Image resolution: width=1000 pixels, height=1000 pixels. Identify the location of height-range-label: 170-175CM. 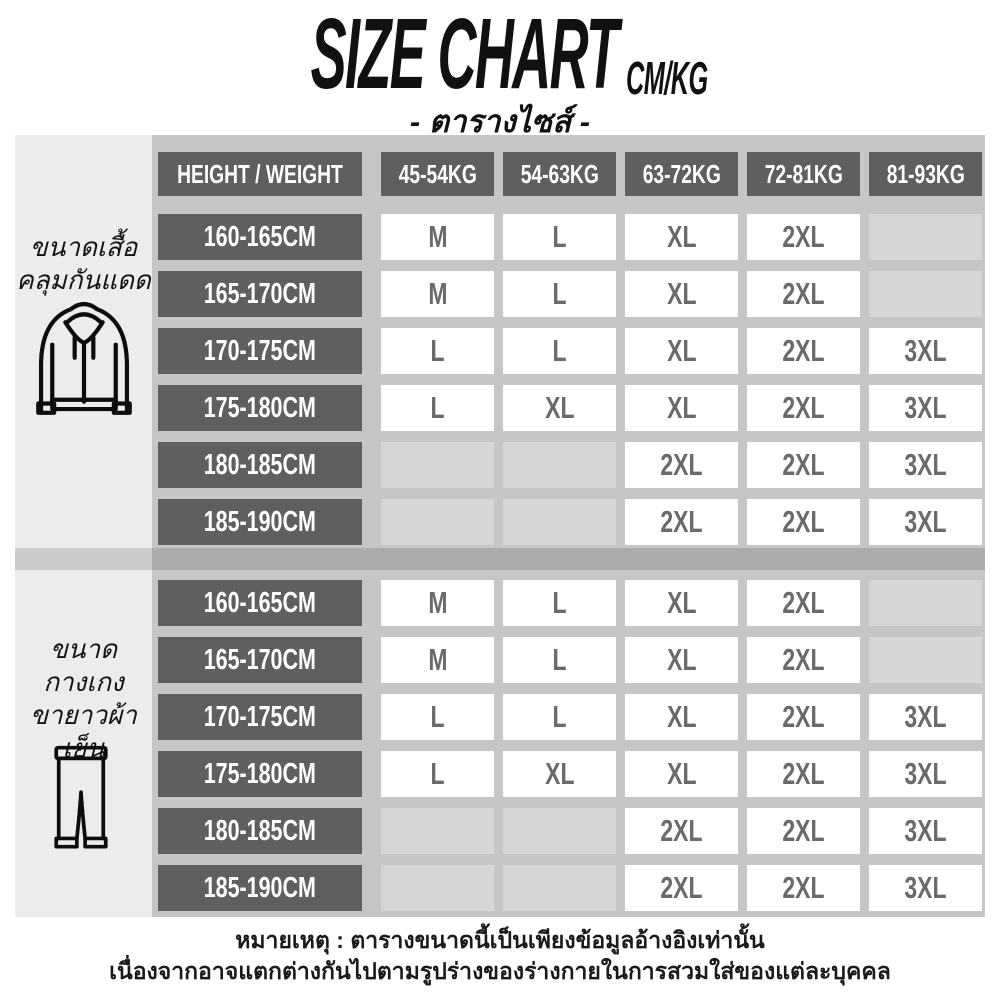
(260, 351).